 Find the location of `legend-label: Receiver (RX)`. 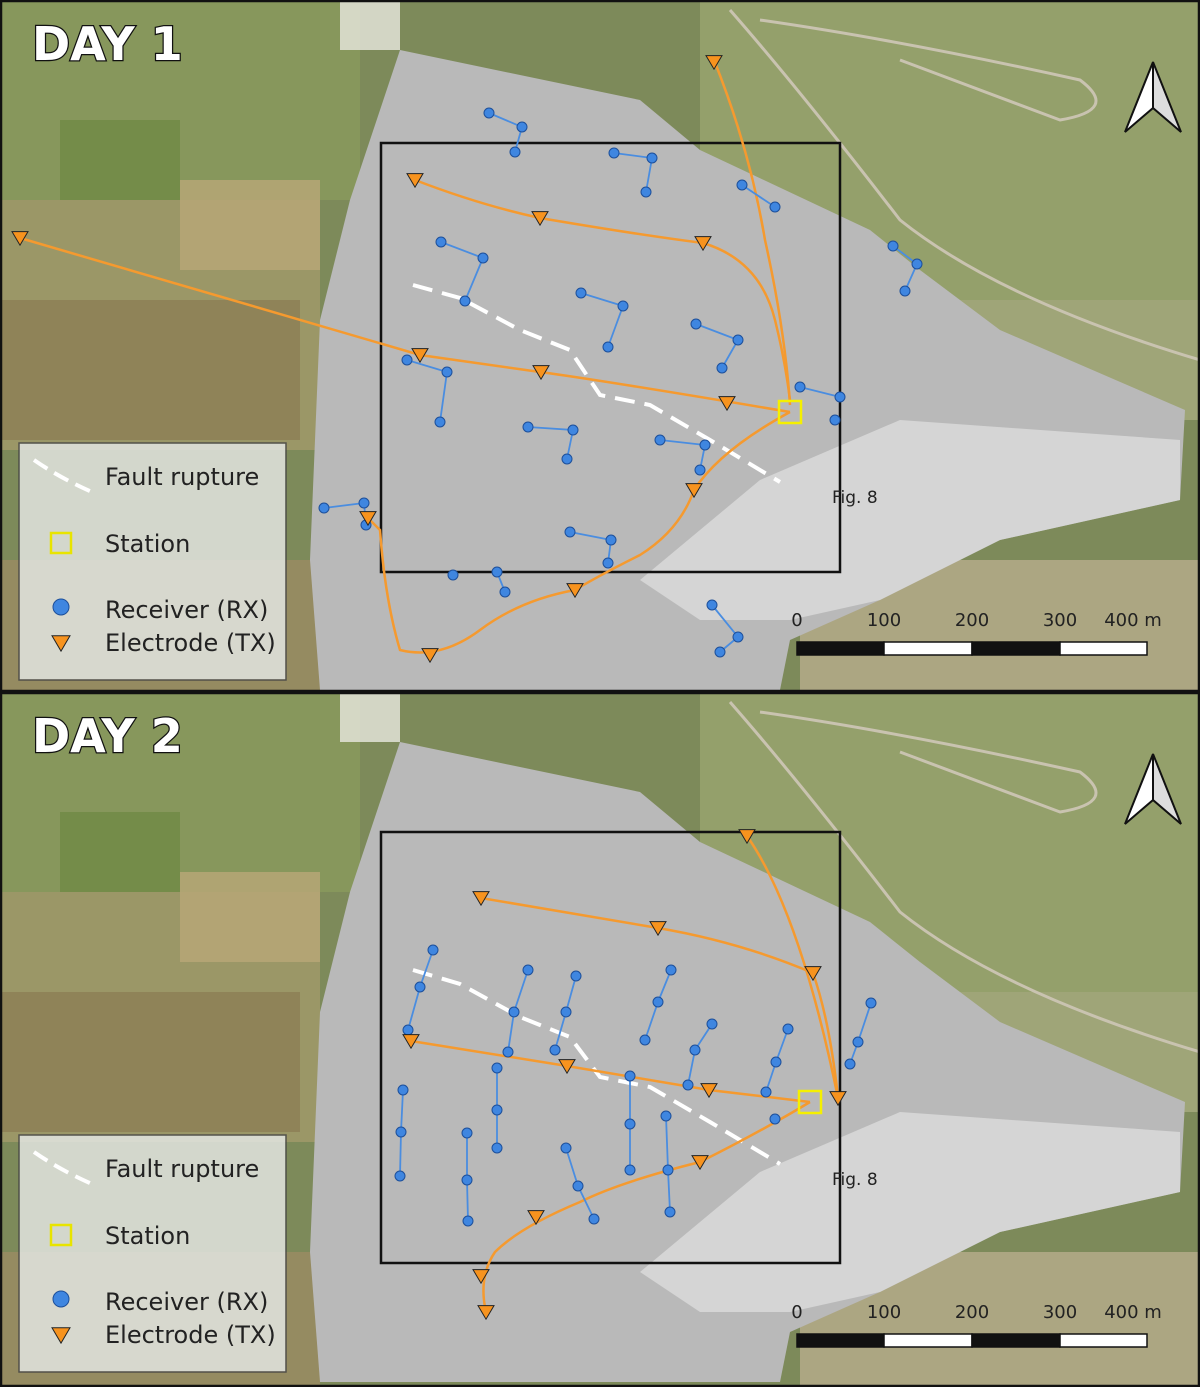

legend-label: Receiver (RX) is located at coordinates (186, 1302).